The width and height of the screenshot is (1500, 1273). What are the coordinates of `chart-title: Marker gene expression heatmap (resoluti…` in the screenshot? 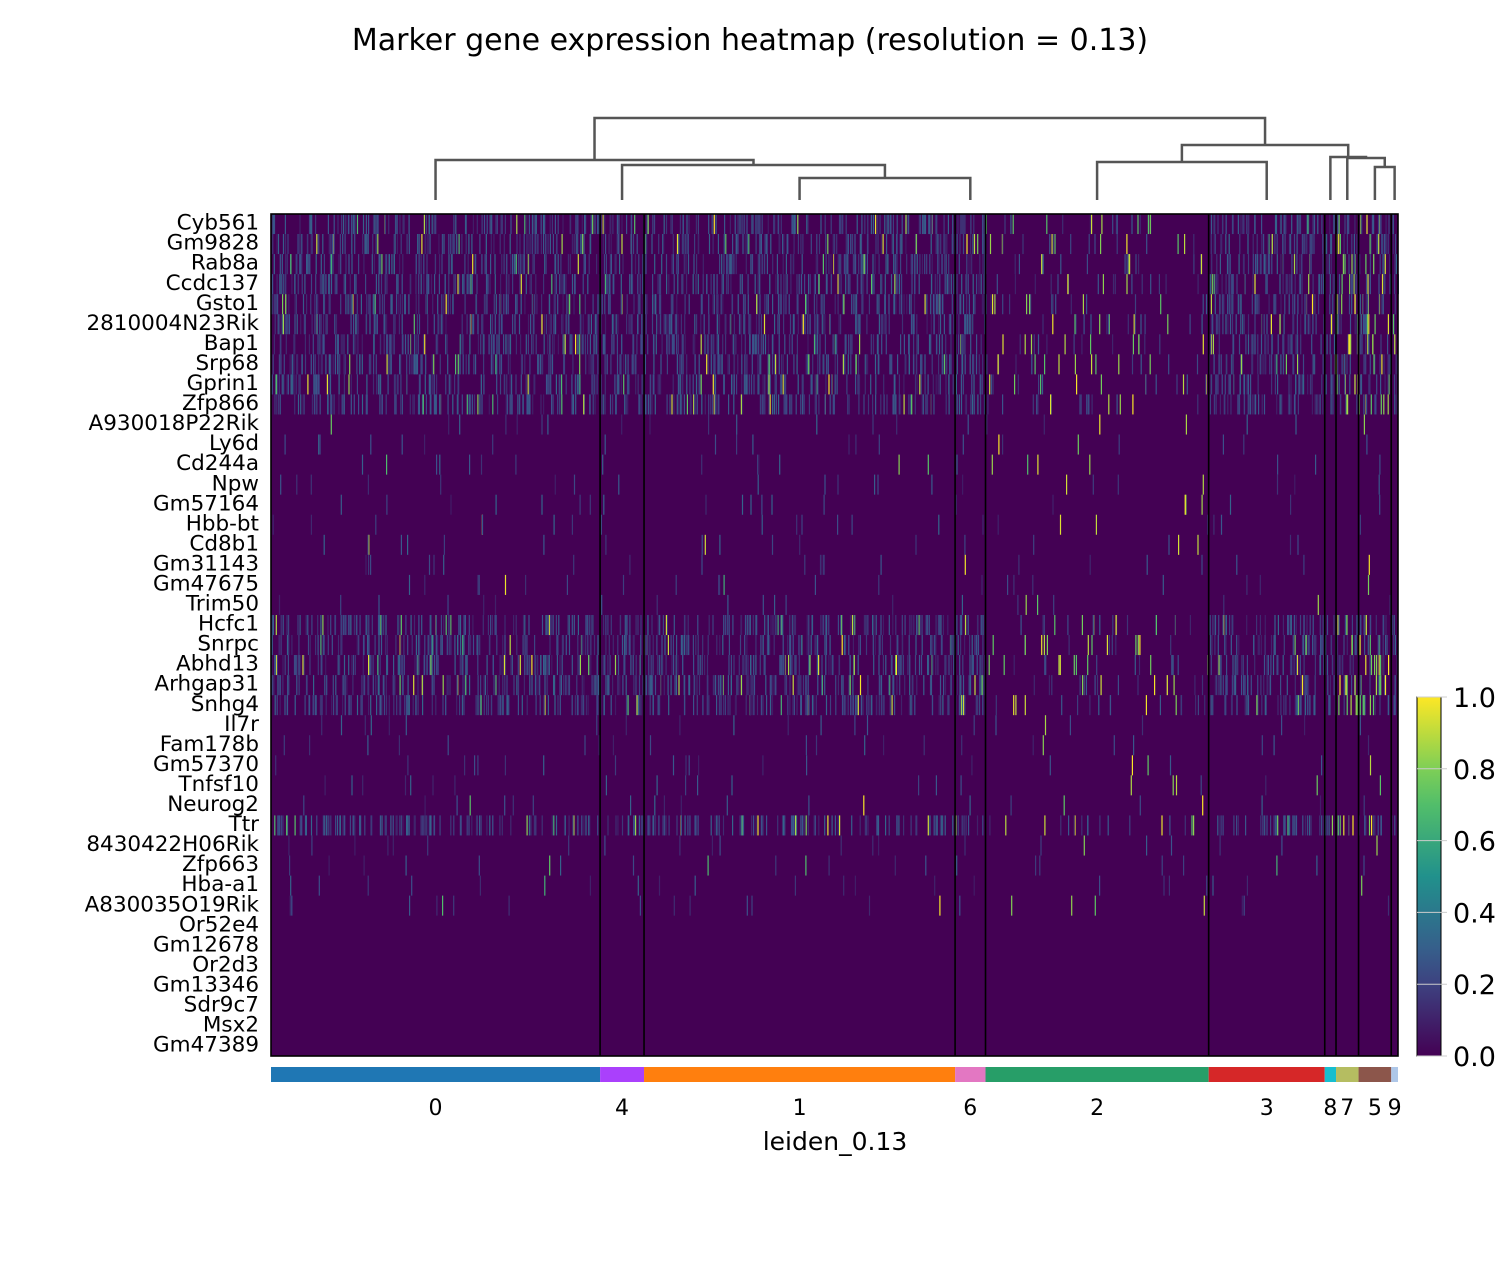 It's located at (750, 40).